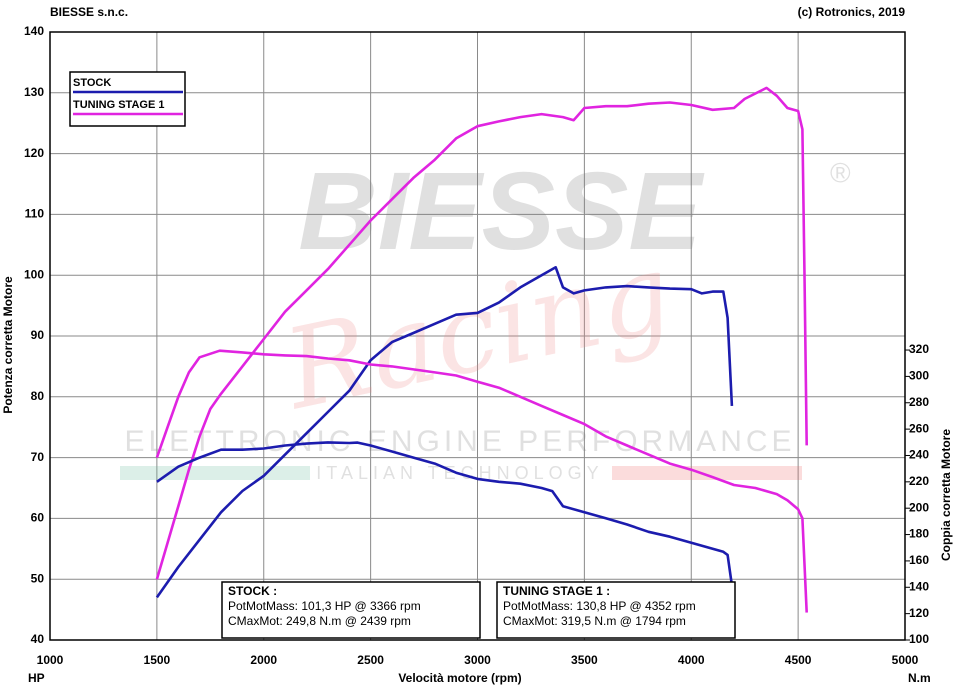 The image size is (957, 693). I want to click on y-tick-label: 90, so click(38, 335).